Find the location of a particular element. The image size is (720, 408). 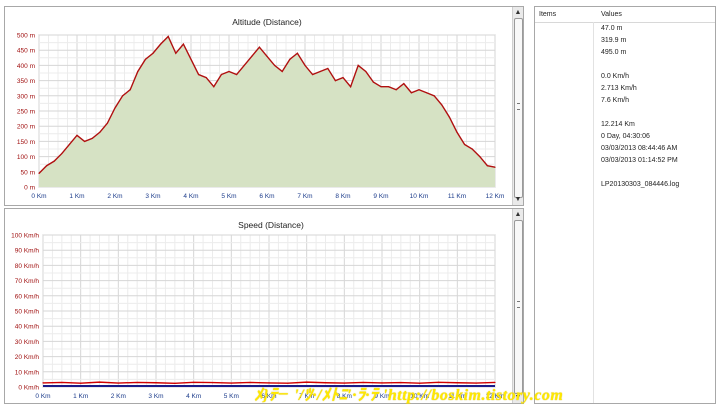

y-tick-label: 500 m is located at coordinates (26, 36).